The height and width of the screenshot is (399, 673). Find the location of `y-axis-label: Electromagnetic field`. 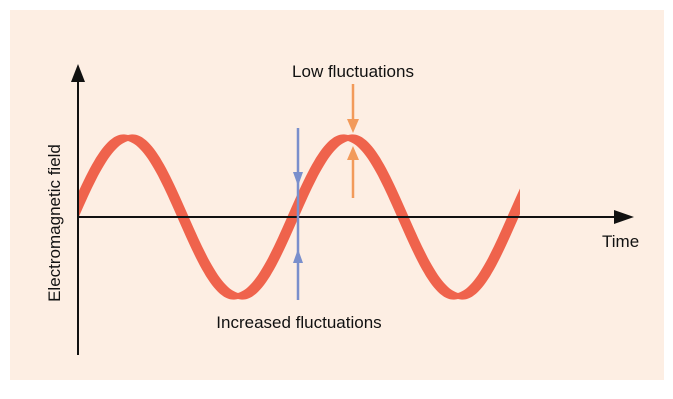

y-axis-label: Electromagnetic field is located at coordinates (54, 223).